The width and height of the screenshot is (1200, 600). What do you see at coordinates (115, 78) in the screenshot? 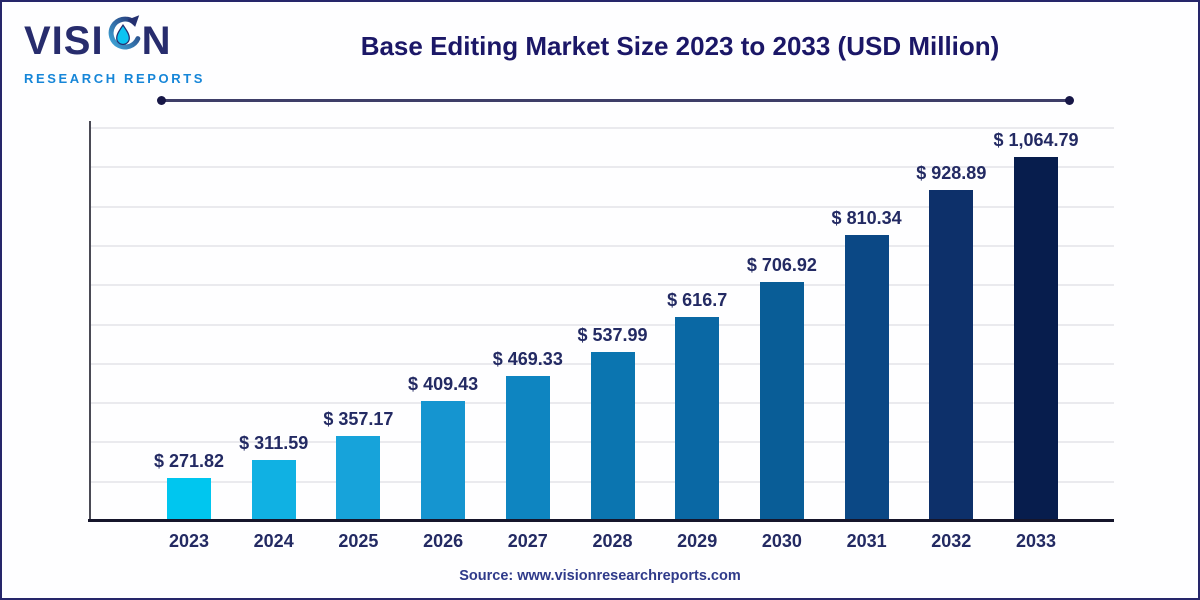
I see `brand-subtitle: RESEARCH REPORTS` at bounding box center [115, 78].